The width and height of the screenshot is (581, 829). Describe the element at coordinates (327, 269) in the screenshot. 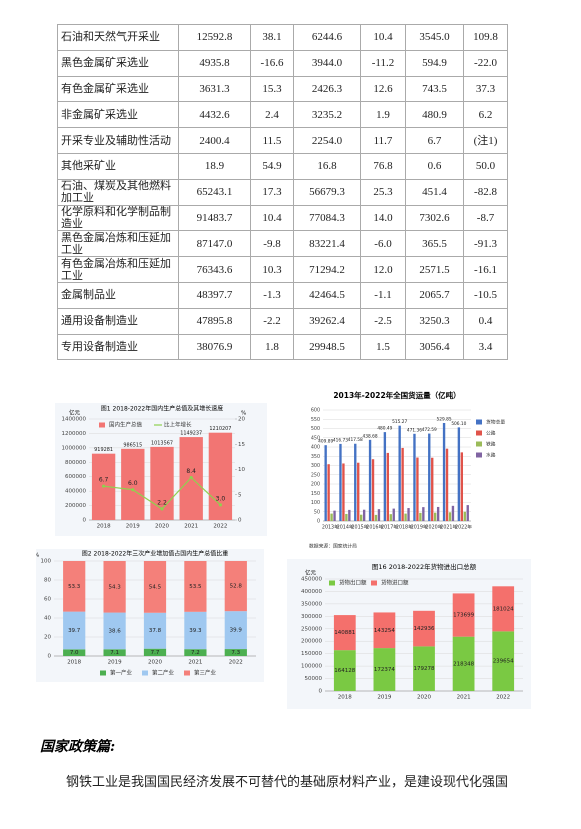

I see `table-cell: 71294.2` at that location.